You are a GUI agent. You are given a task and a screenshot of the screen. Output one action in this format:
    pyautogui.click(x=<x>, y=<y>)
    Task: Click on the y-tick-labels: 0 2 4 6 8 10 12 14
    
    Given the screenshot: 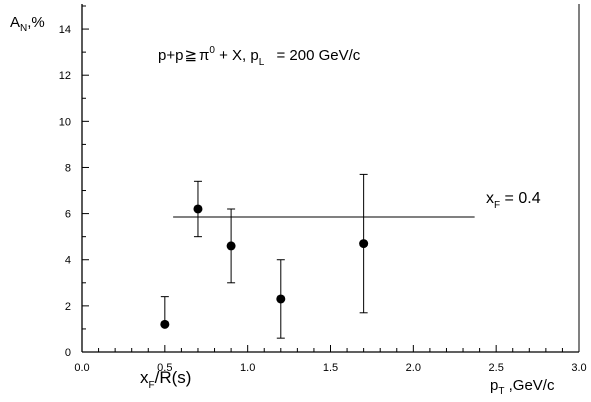 What is the action you would take?
    pyautogui.click(x=65, y=191)
    